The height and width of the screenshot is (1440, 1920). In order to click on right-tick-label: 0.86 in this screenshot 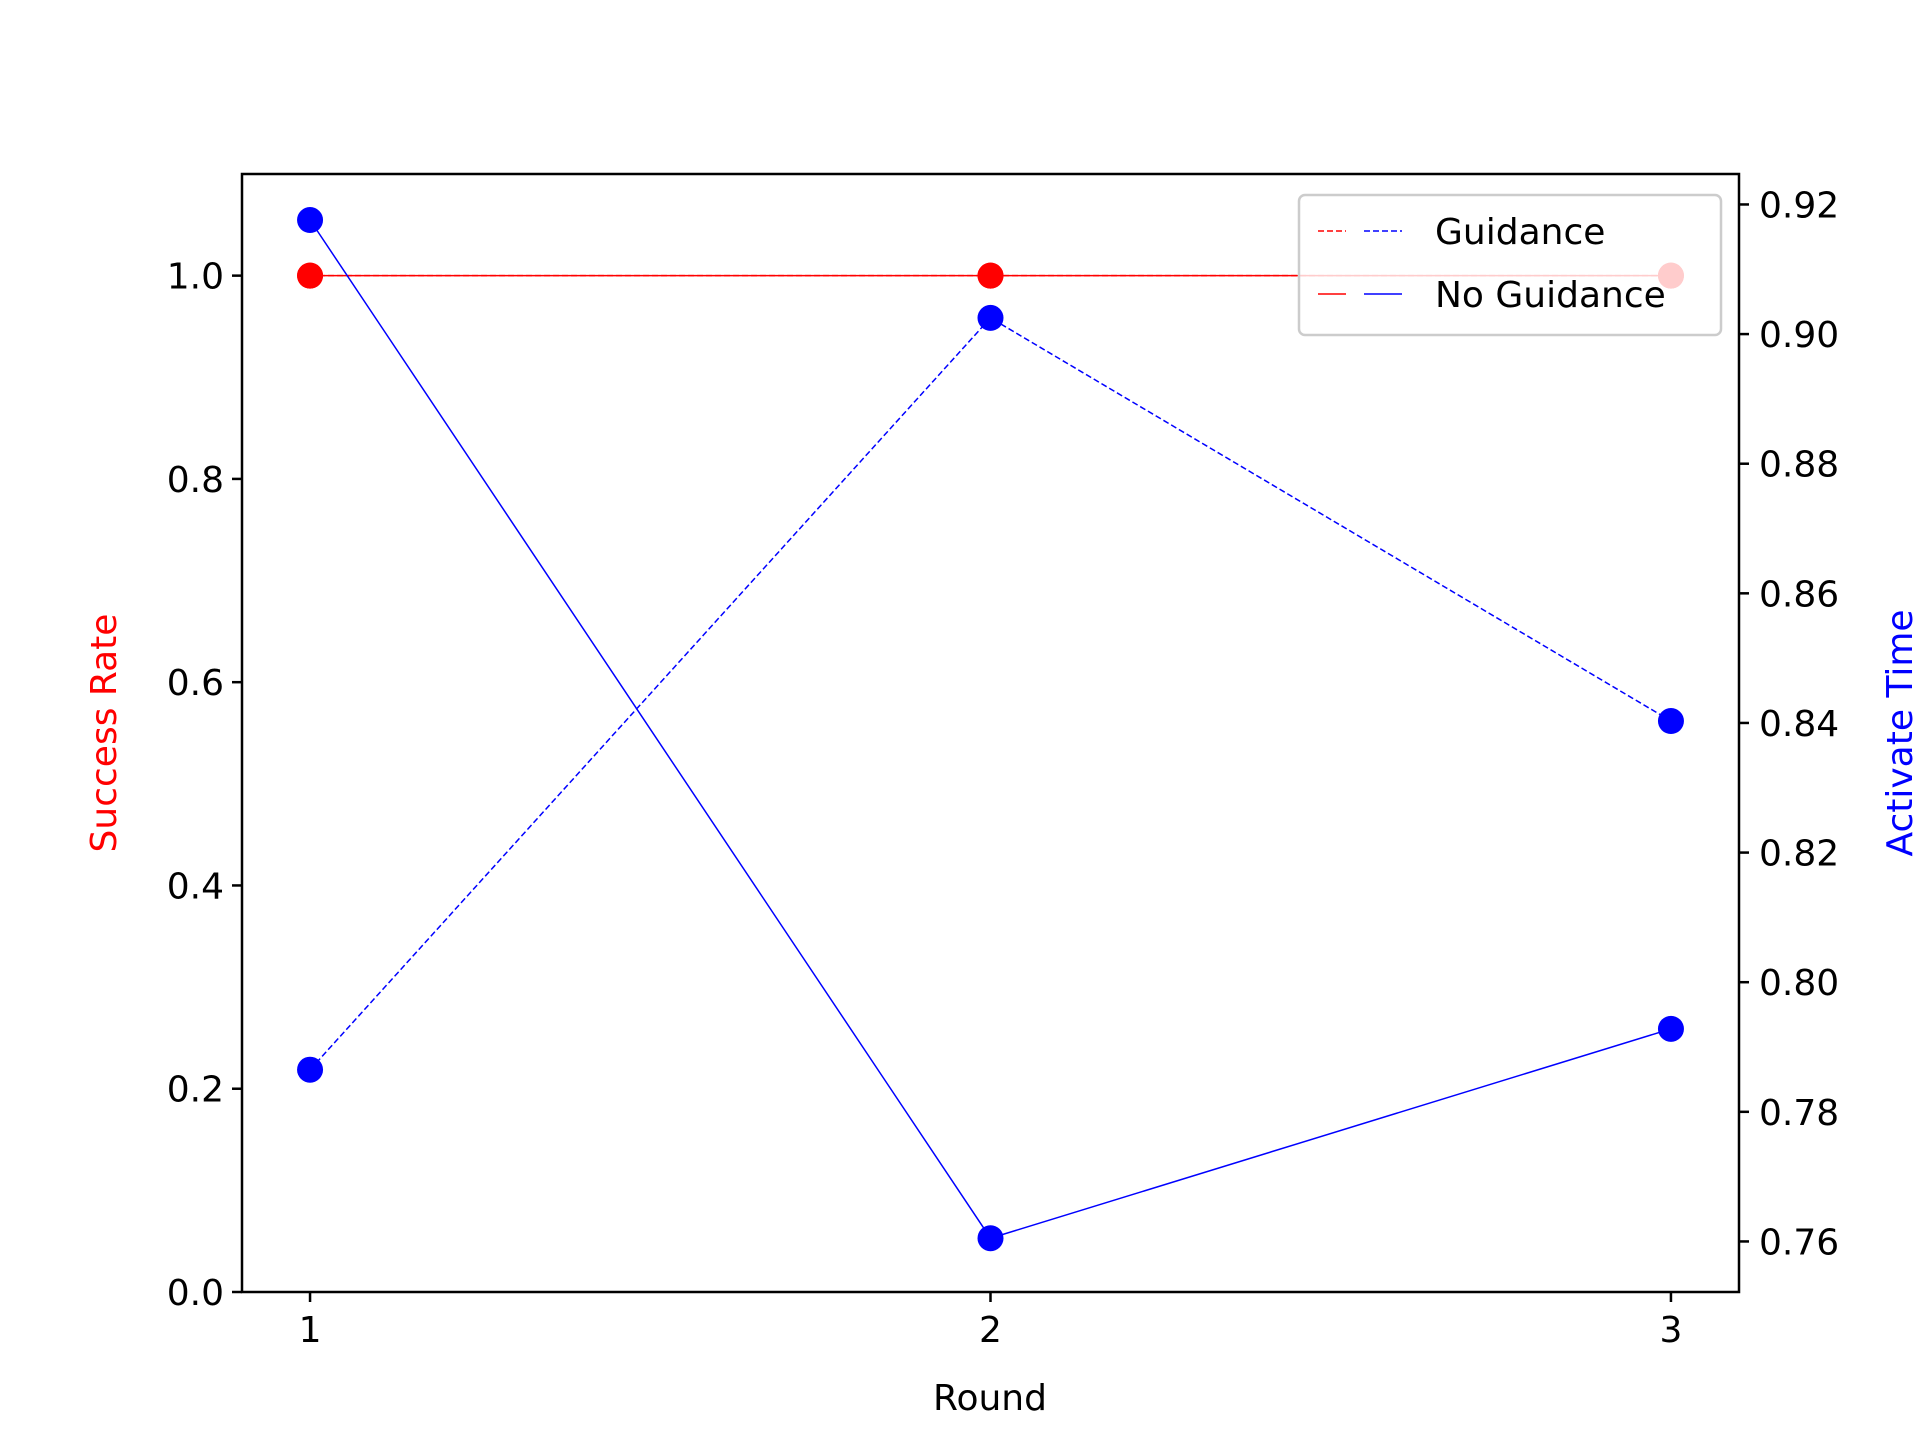, I will do `click(1799, 594)`.